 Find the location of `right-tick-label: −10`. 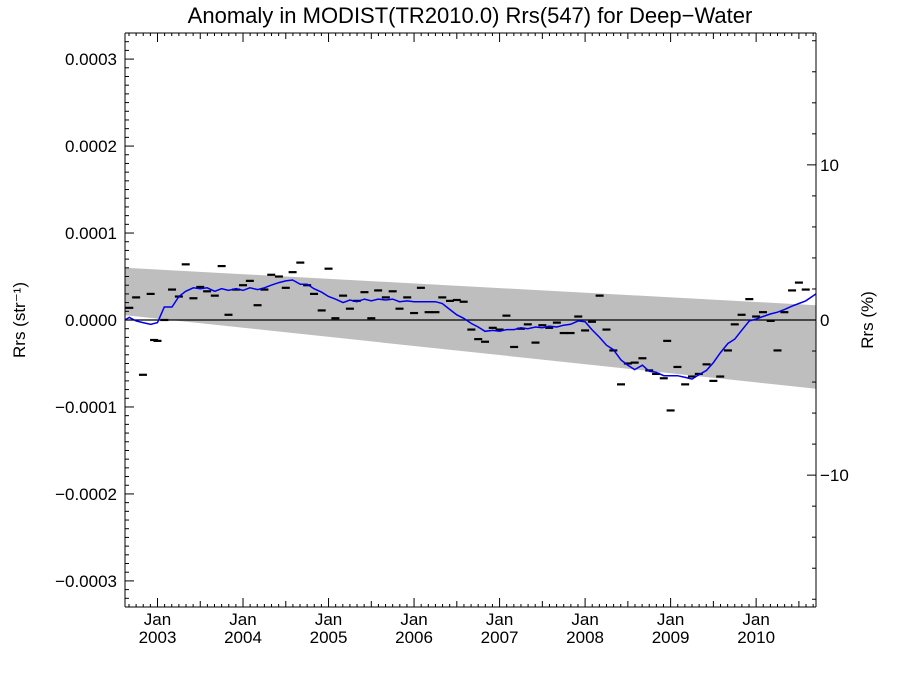

right-tick-label: −10 is located at coordinates (834, 475).